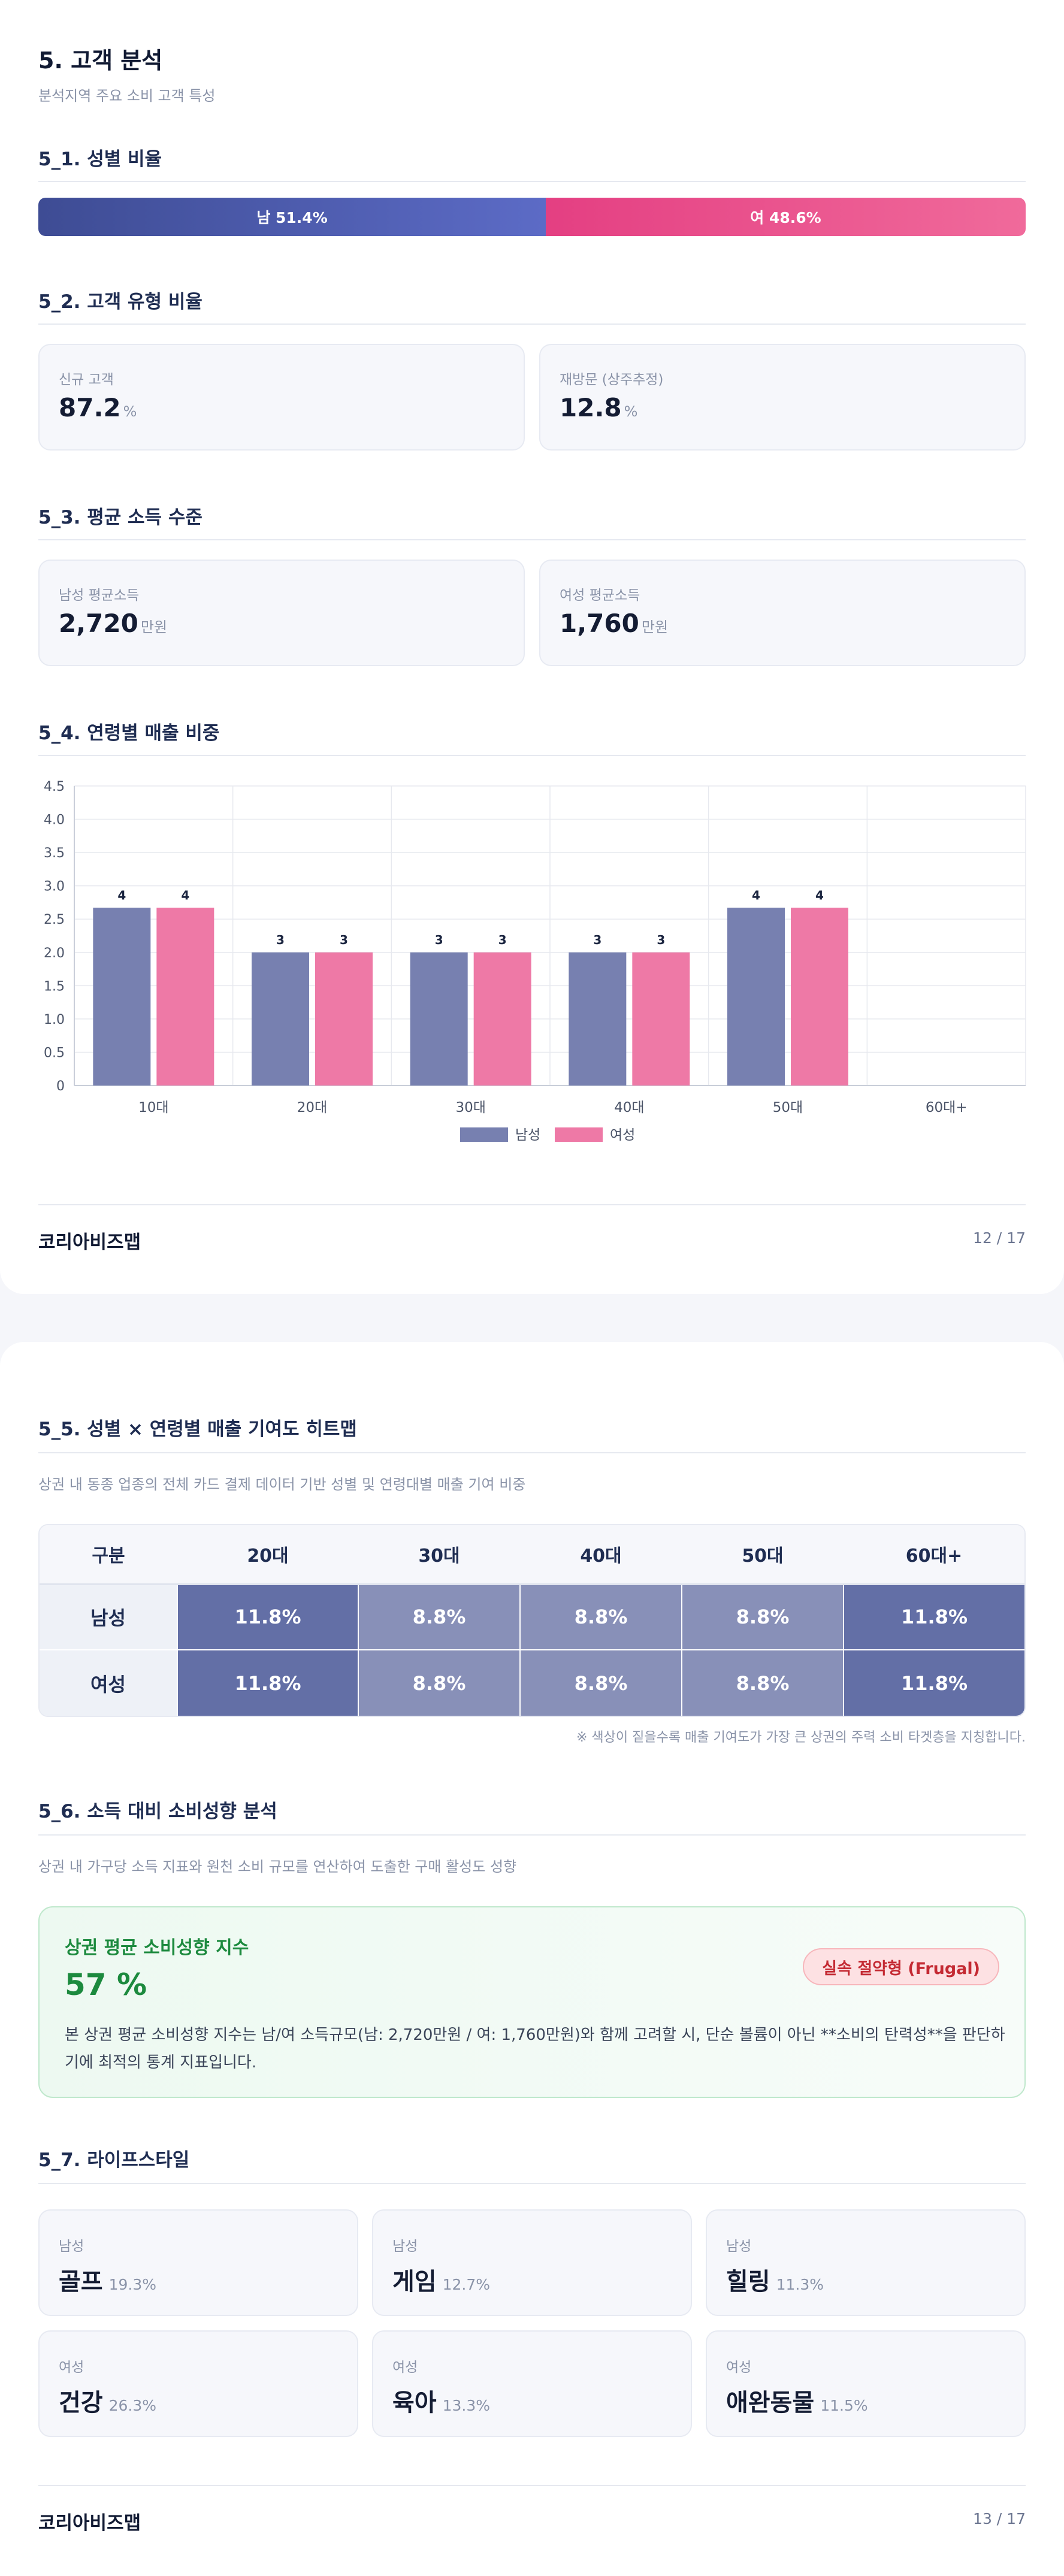  Describe the element at coordinates (527, 1135) in the screenshot. I see `legend-label: 남성` at that location.